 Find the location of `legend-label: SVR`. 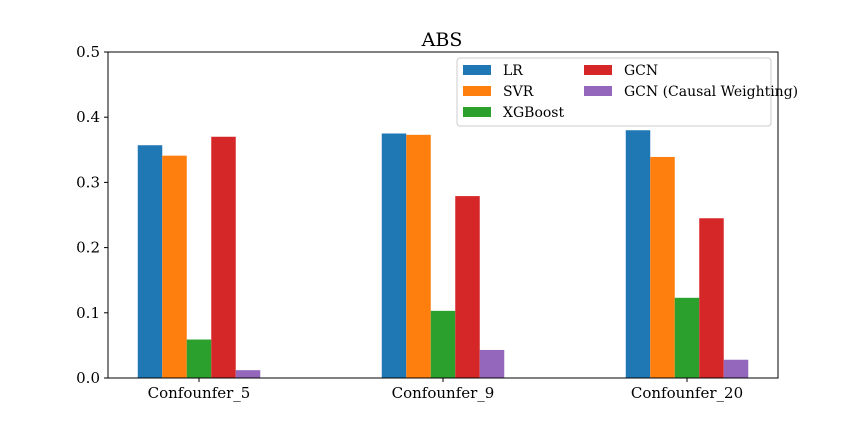

legend-label: SVR is located at coordinates (518, 92).